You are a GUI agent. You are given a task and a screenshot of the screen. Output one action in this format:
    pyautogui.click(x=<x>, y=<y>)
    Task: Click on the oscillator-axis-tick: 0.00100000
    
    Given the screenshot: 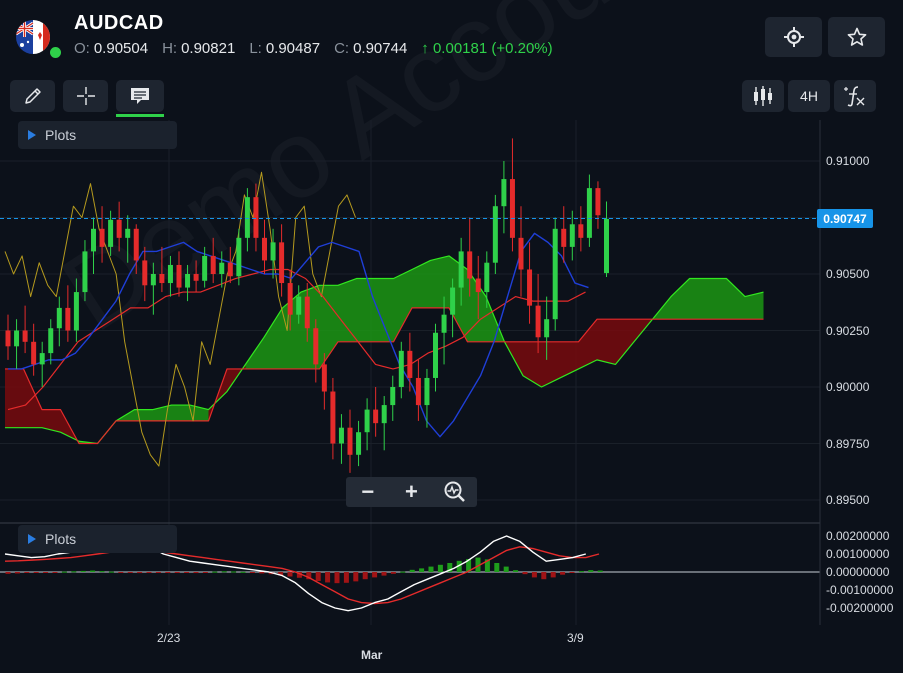 What is the action you would take?
    pyautogui.click(x=858, y=554)
    